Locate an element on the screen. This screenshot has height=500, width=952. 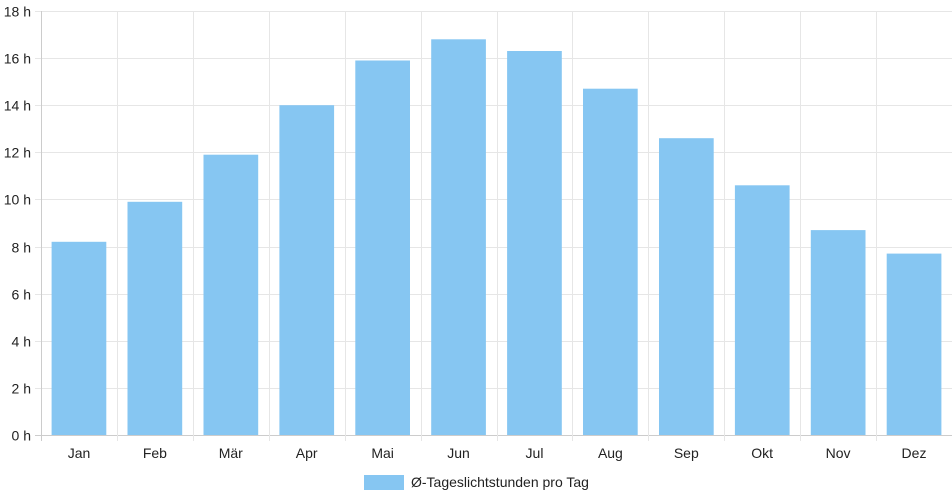
y-tick-label: 8 h is located at coordinates (21, 248).